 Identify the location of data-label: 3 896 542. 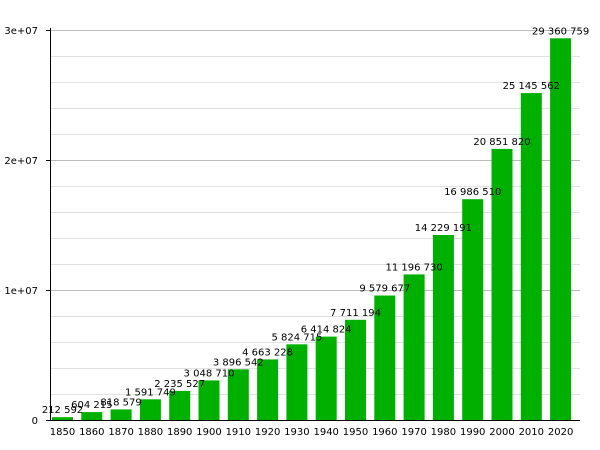
(238, 362).